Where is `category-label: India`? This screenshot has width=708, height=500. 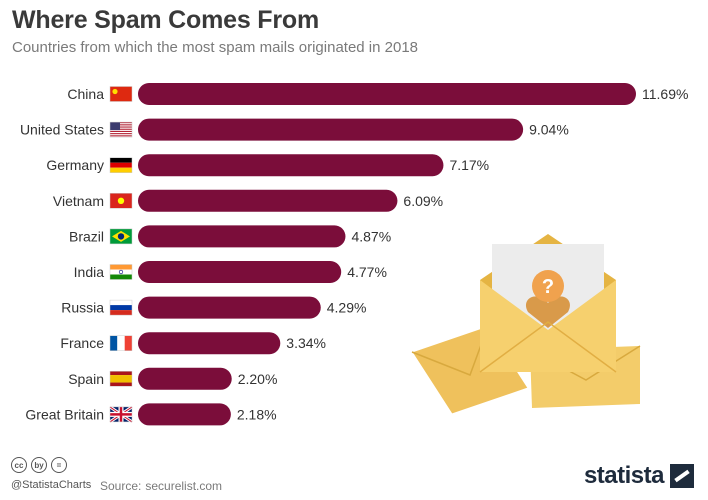 category-label: India is located at coordinates (89, 272).